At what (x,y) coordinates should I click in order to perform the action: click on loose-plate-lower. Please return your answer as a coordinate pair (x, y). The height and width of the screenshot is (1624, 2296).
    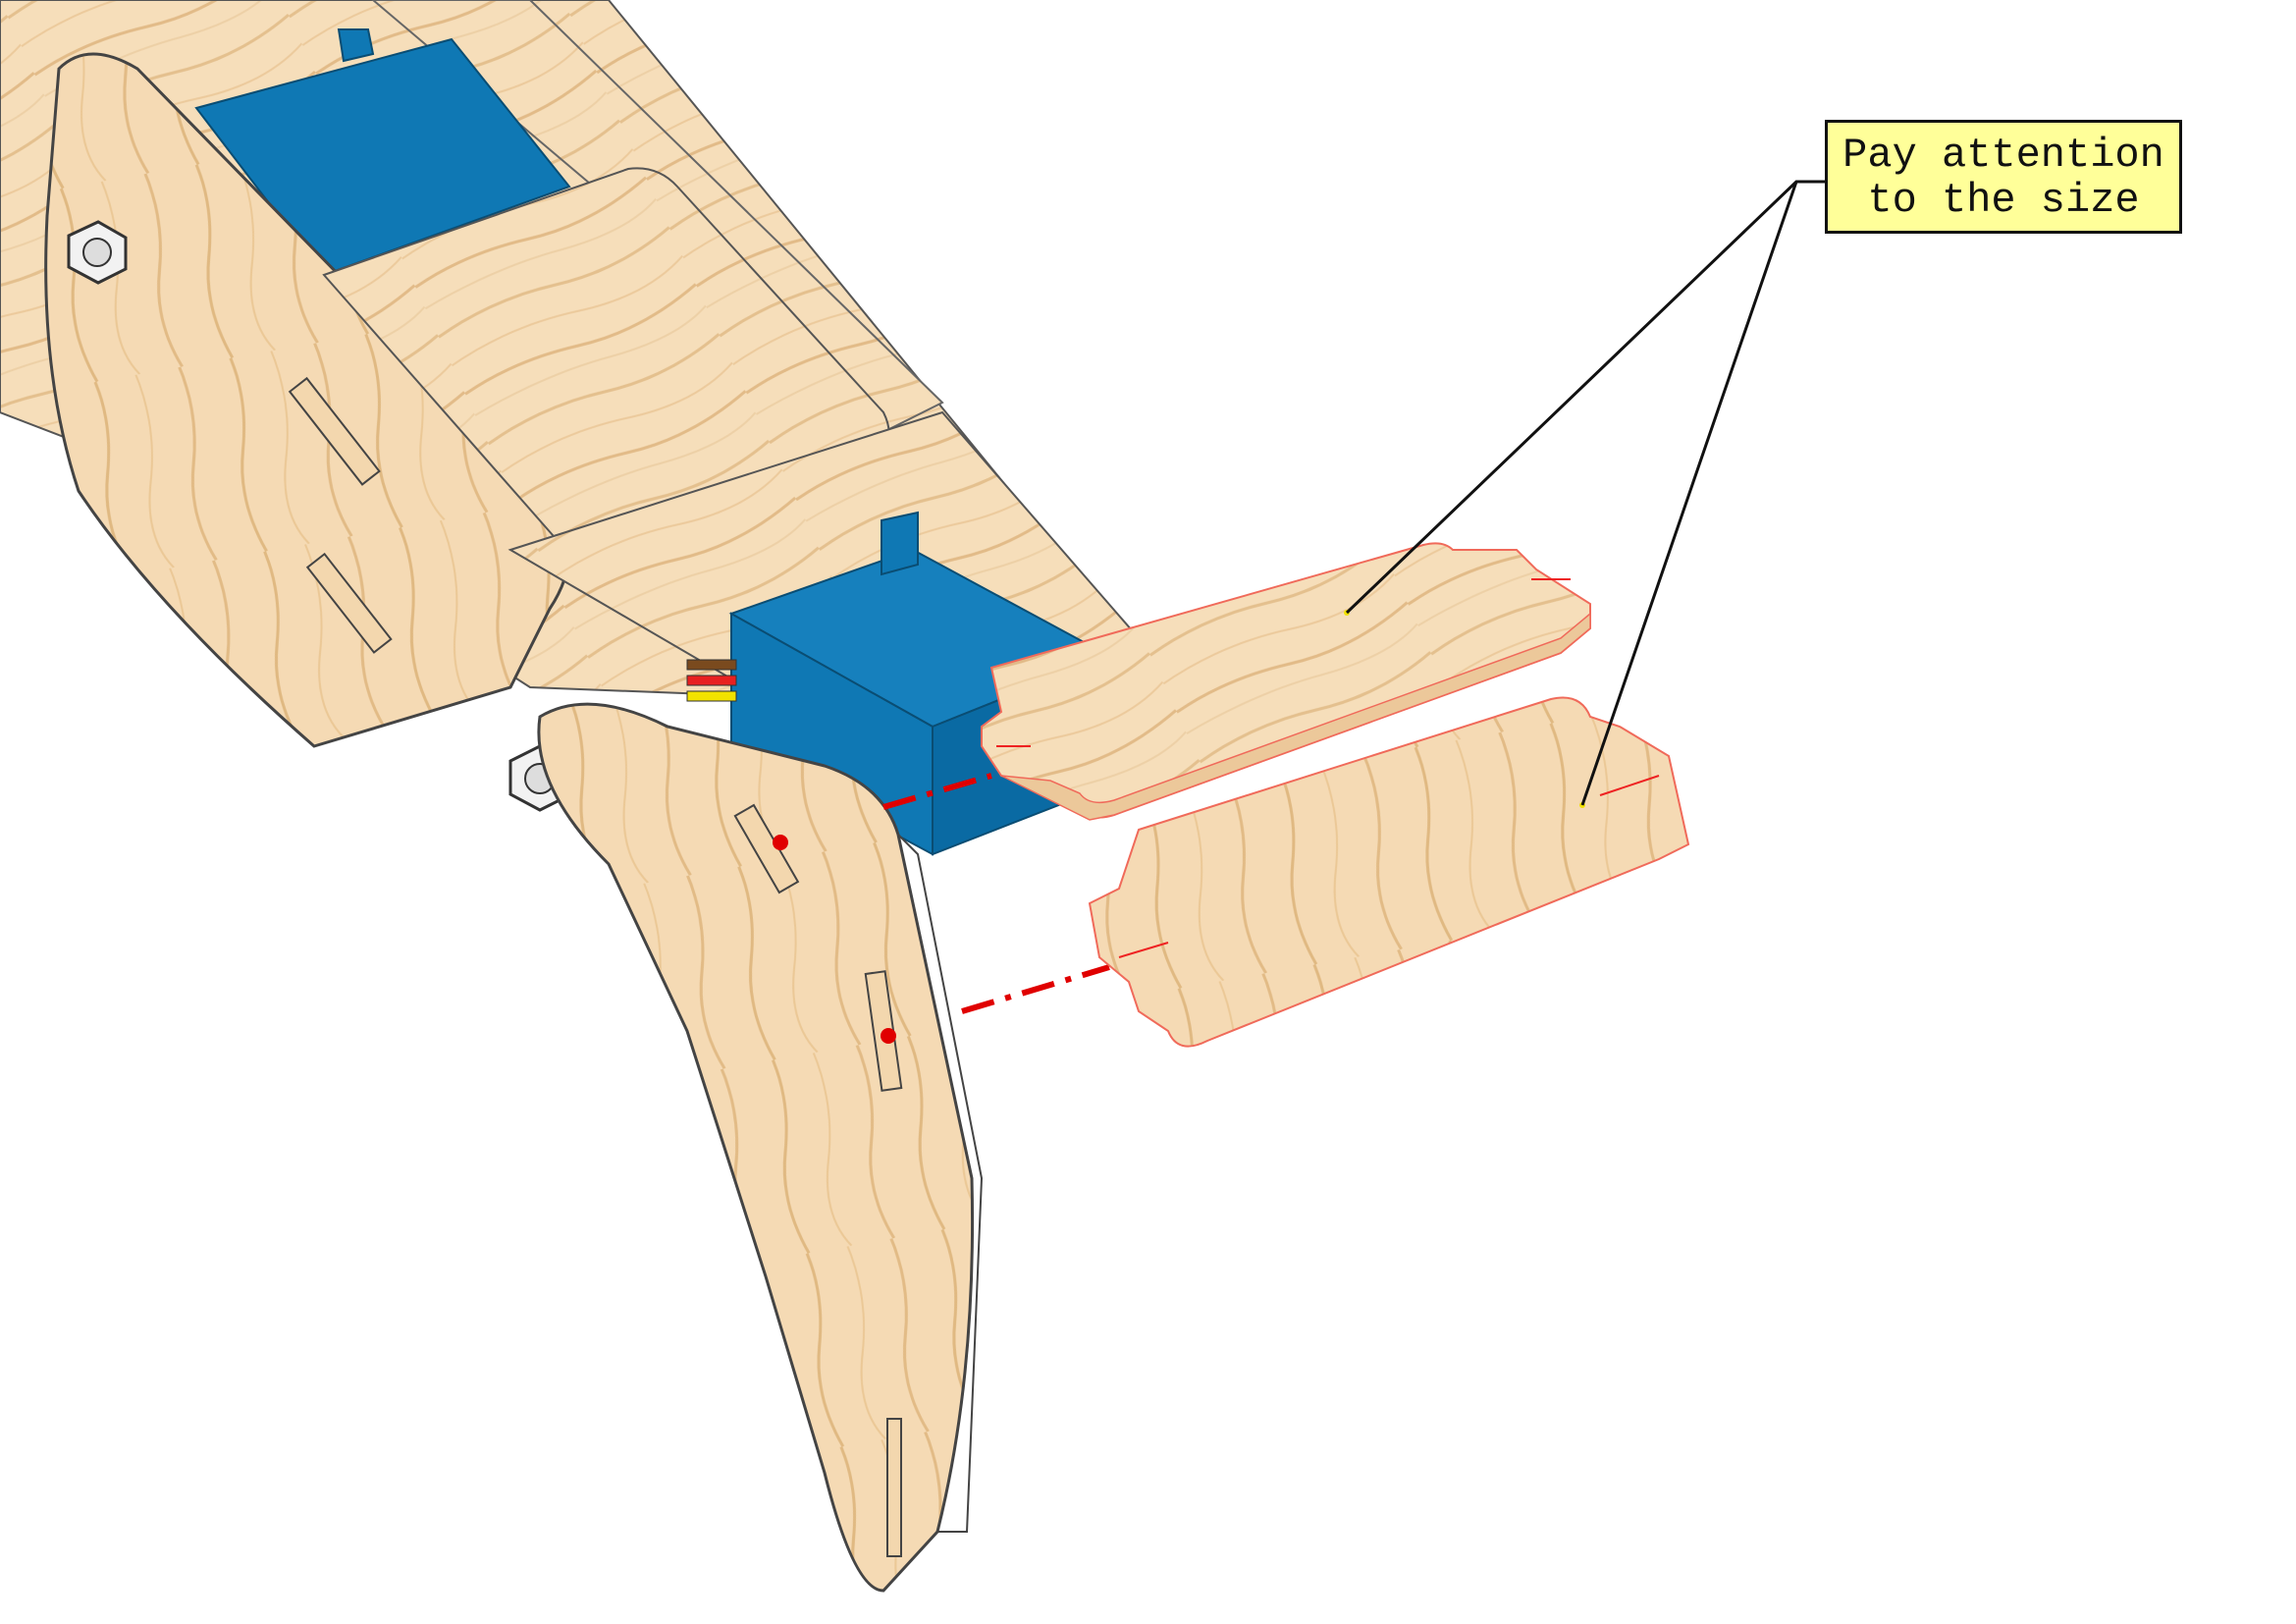
    Looking at the image, I should click on (1389, 872).